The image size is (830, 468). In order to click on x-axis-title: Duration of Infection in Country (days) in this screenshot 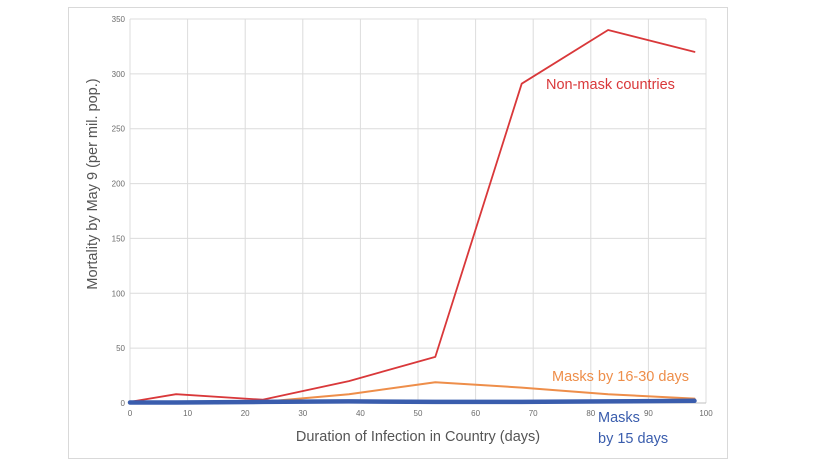, I will do `click(418, 437)`.